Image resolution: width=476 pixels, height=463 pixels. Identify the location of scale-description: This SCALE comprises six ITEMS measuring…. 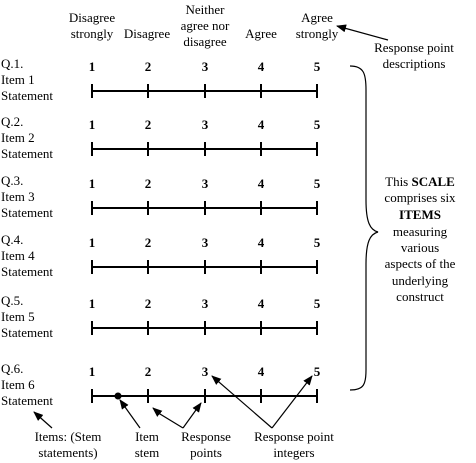
(420, 239).